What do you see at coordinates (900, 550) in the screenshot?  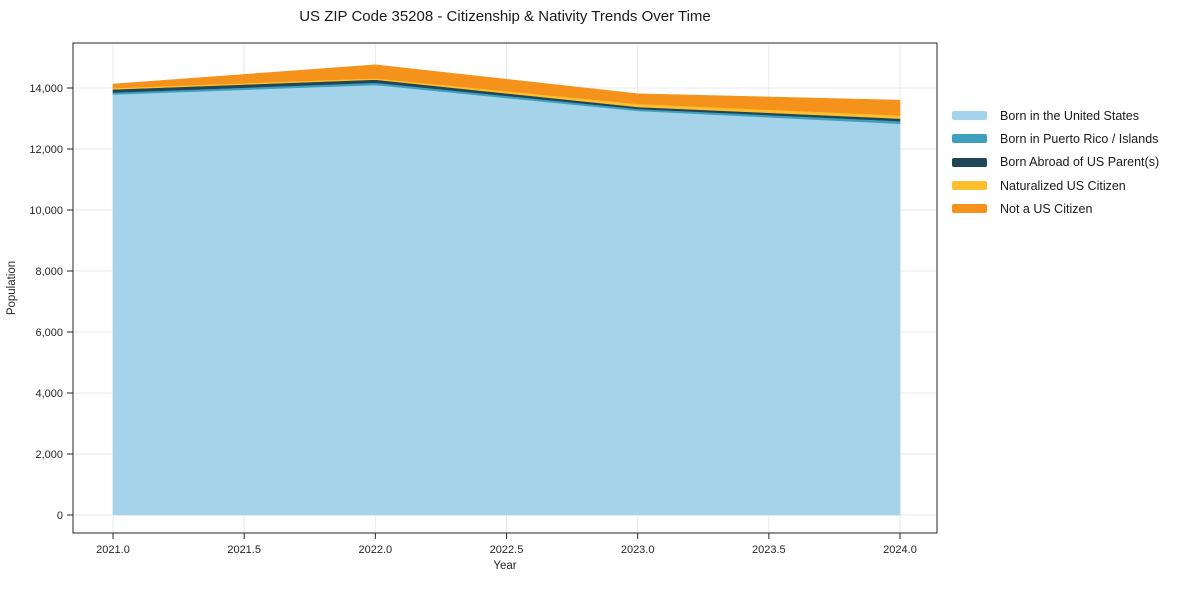 I see `x-tick-label: 2024.0` at bounding box center [900, 550].